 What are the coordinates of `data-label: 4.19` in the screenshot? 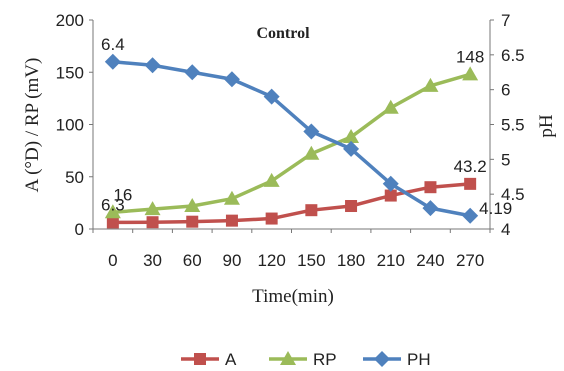 It's located at (495, 208).